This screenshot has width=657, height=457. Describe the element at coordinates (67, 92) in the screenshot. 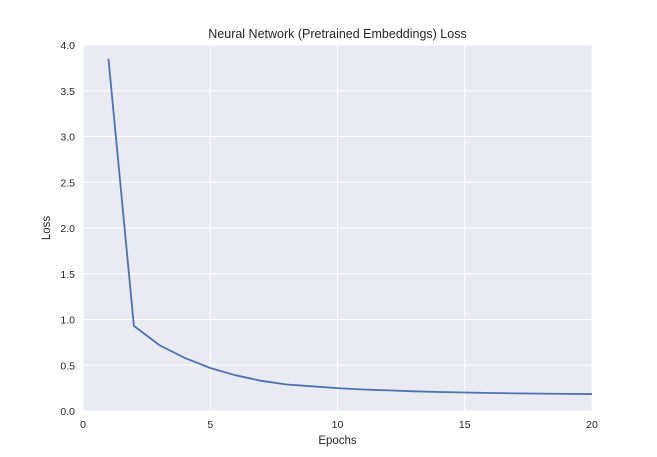

I see `y-tick-label: 3.5` at that location.